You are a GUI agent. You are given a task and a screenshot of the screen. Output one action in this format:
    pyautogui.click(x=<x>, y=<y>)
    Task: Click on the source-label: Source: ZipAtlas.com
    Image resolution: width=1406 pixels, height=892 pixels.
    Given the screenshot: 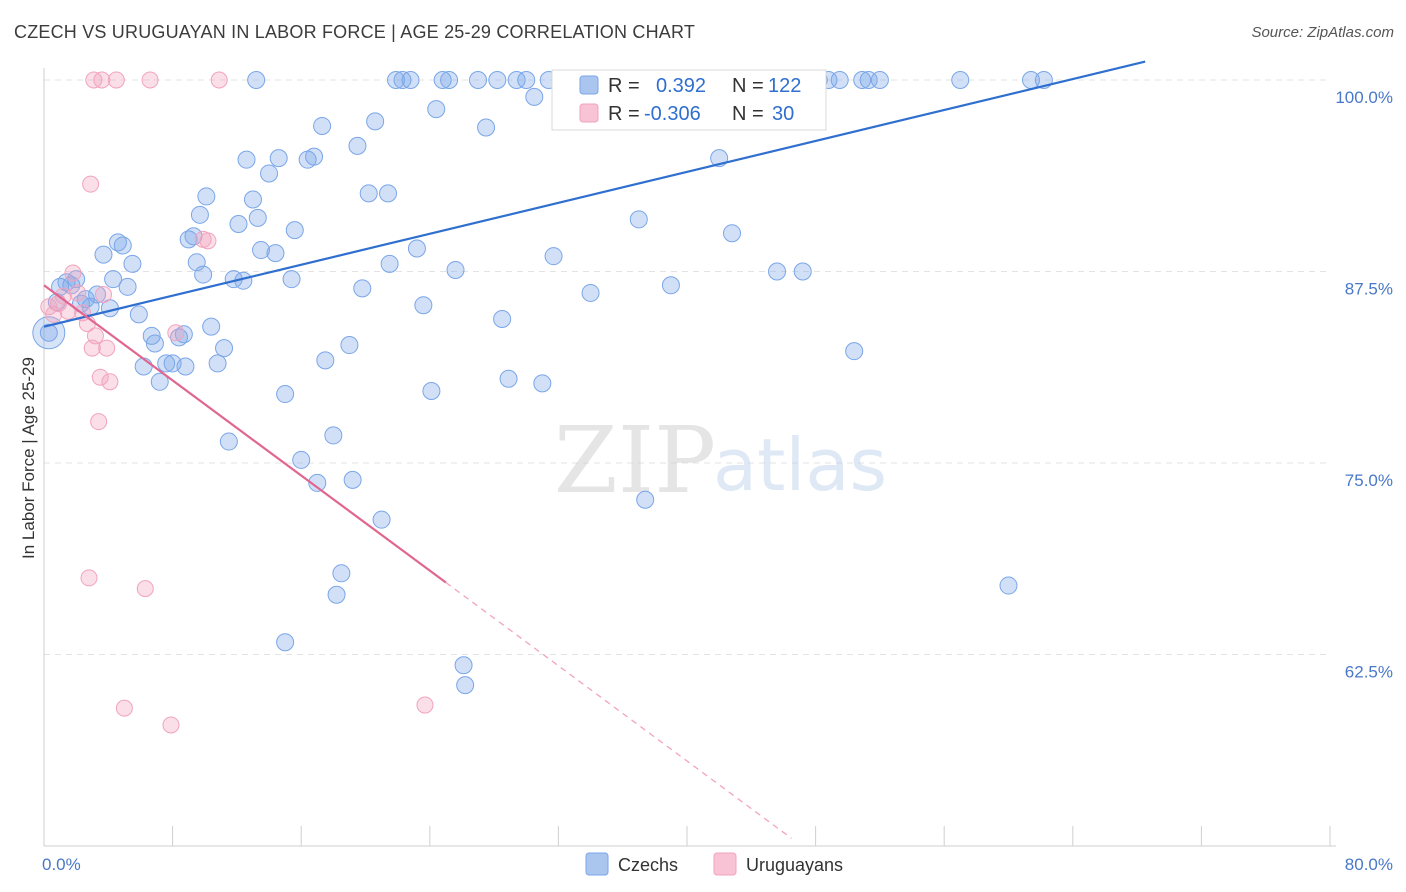 What is the action you would take?
    pyautogui.click(x=1322, y=32)
    